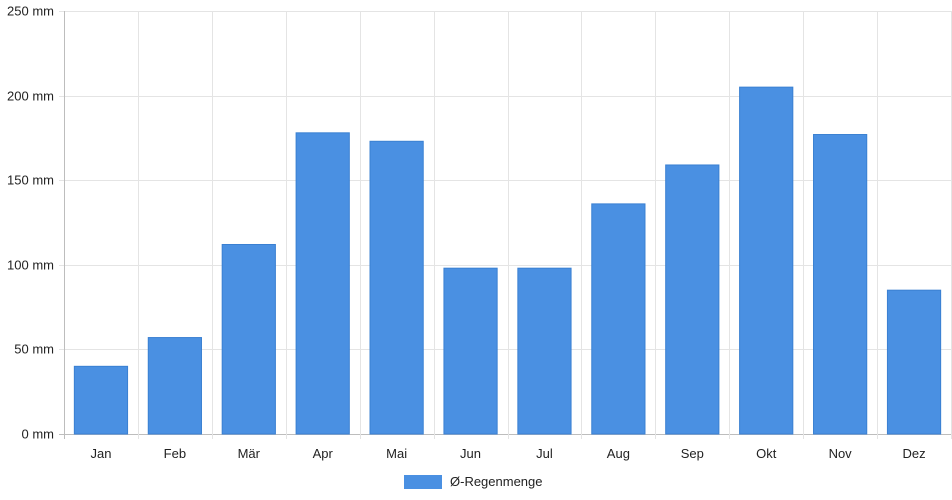  What do you see at coordinates (618, 453) in the screenshot?
I see `x-tick-label: Aug` at bounding box center [618, 453].